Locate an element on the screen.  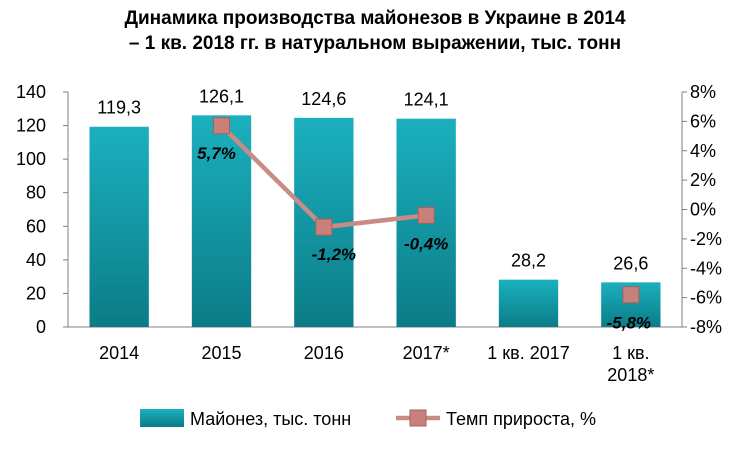
y-right-tick-label: -2% is located at coordinates (706, 239).